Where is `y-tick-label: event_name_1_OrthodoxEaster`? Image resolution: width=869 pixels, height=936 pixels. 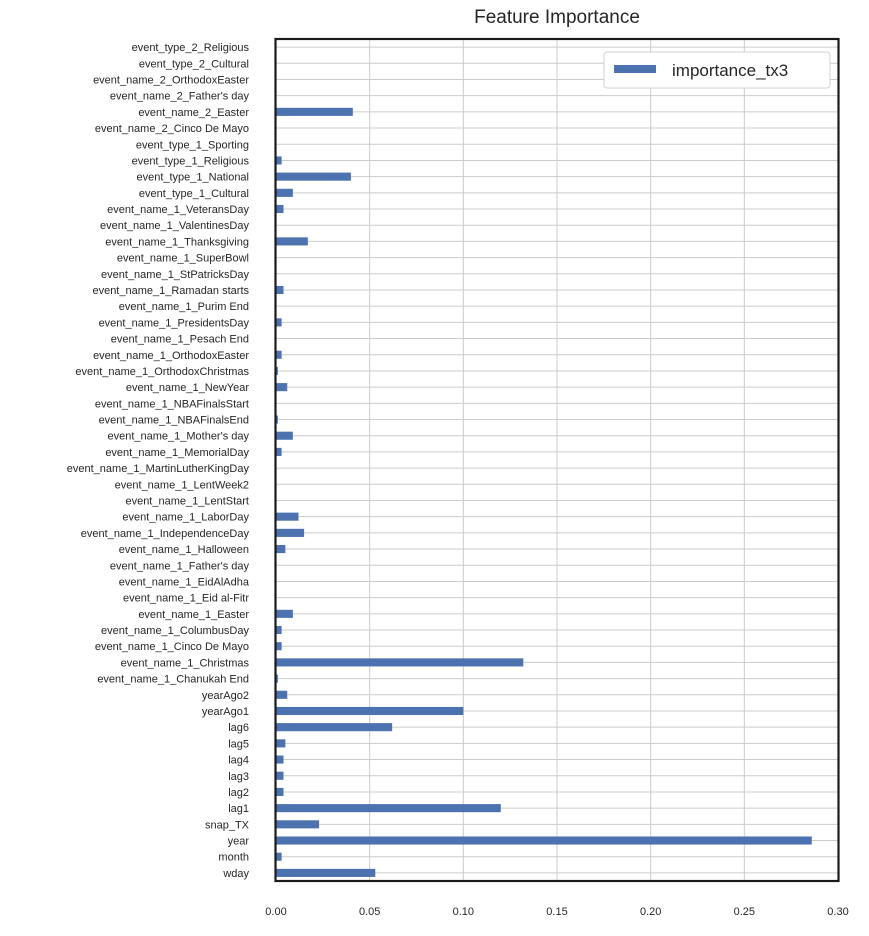 y-tick-label: event_name_1_OrthodoxEaster is located at coordinates (171, 356).